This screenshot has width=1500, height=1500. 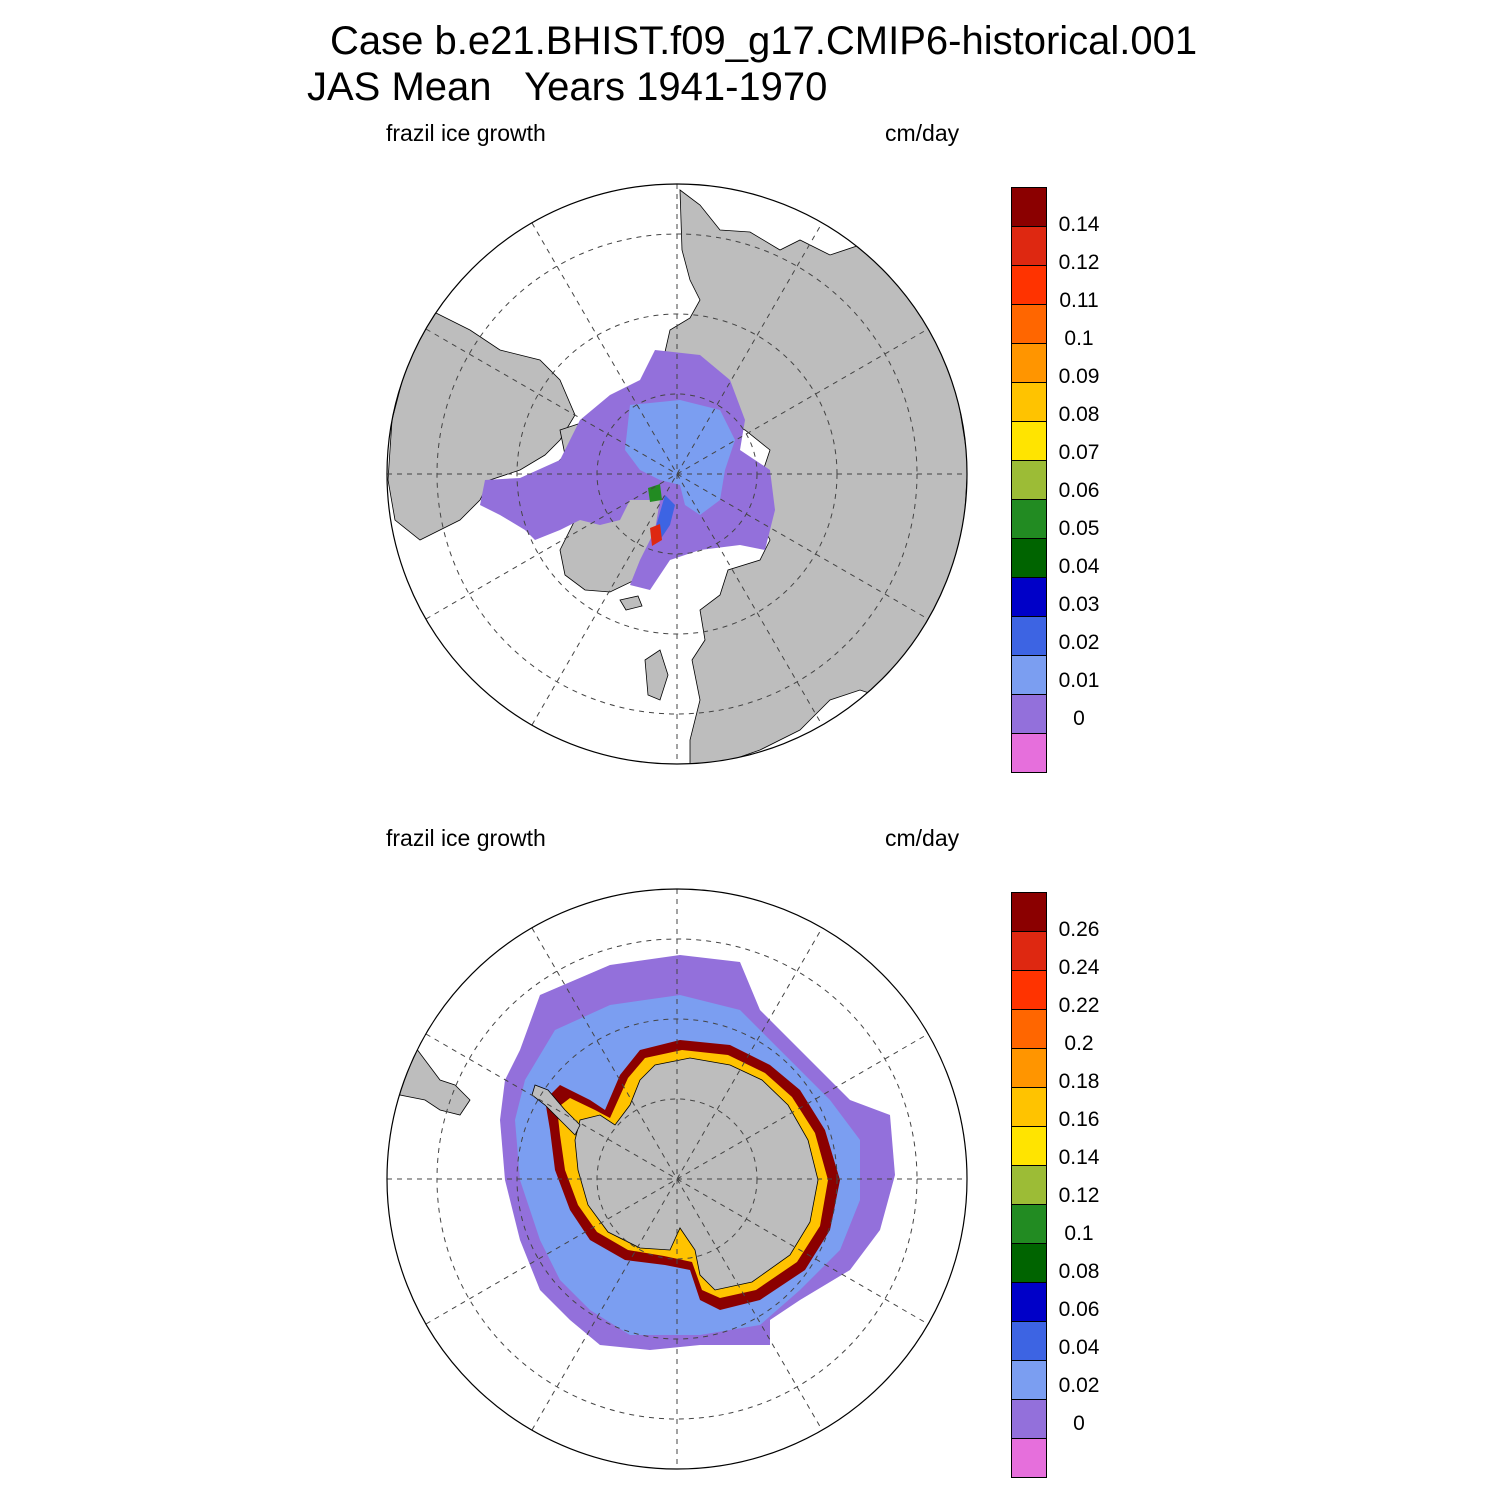 I want to click on nh-units-label: cm/day, so click(x=922, y=133).